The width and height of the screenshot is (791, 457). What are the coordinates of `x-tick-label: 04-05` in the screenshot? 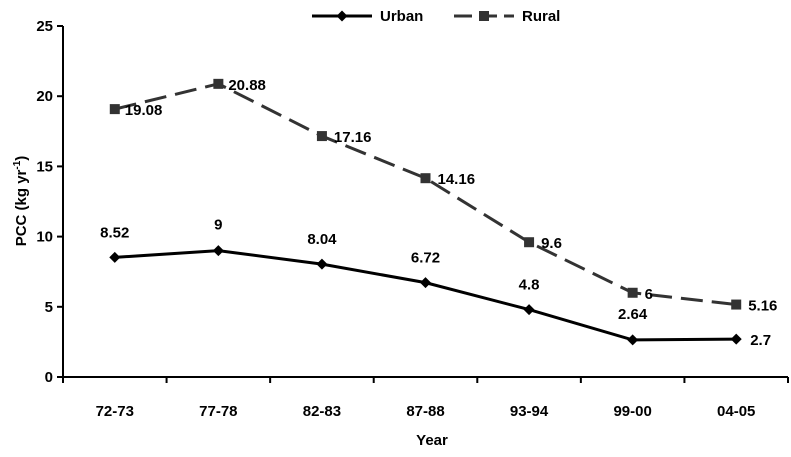 It's located at (736, 411).